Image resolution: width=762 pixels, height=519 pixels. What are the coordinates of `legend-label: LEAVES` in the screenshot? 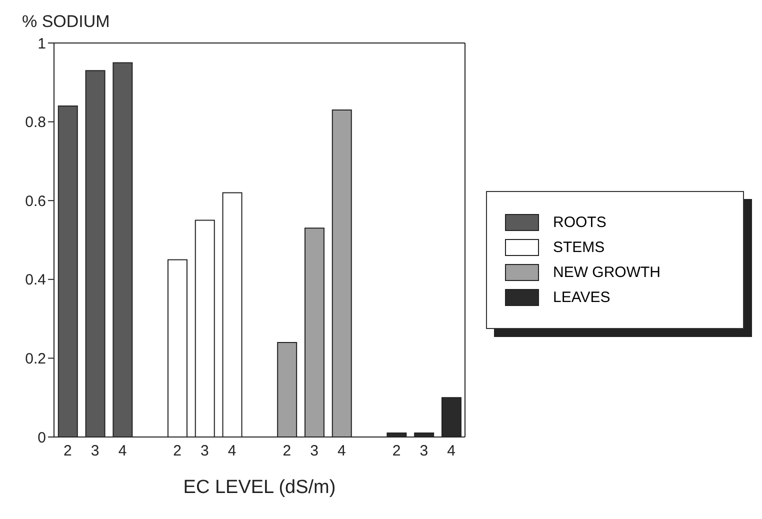 It's located at (581, 297).